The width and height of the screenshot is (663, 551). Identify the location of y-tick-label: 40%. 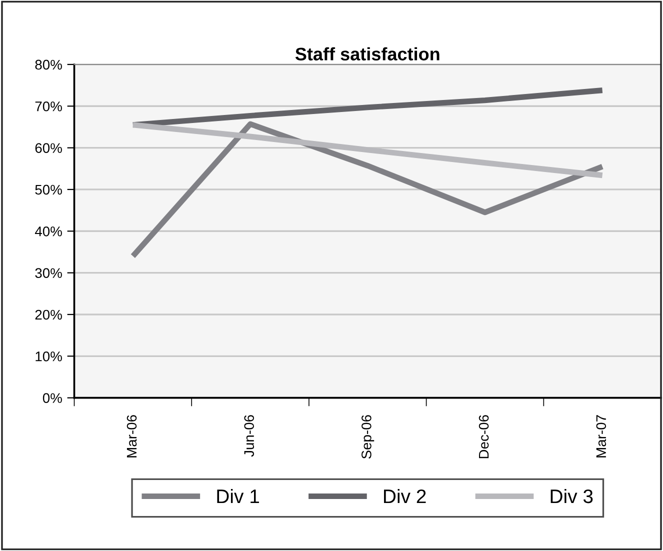
(48, 231).